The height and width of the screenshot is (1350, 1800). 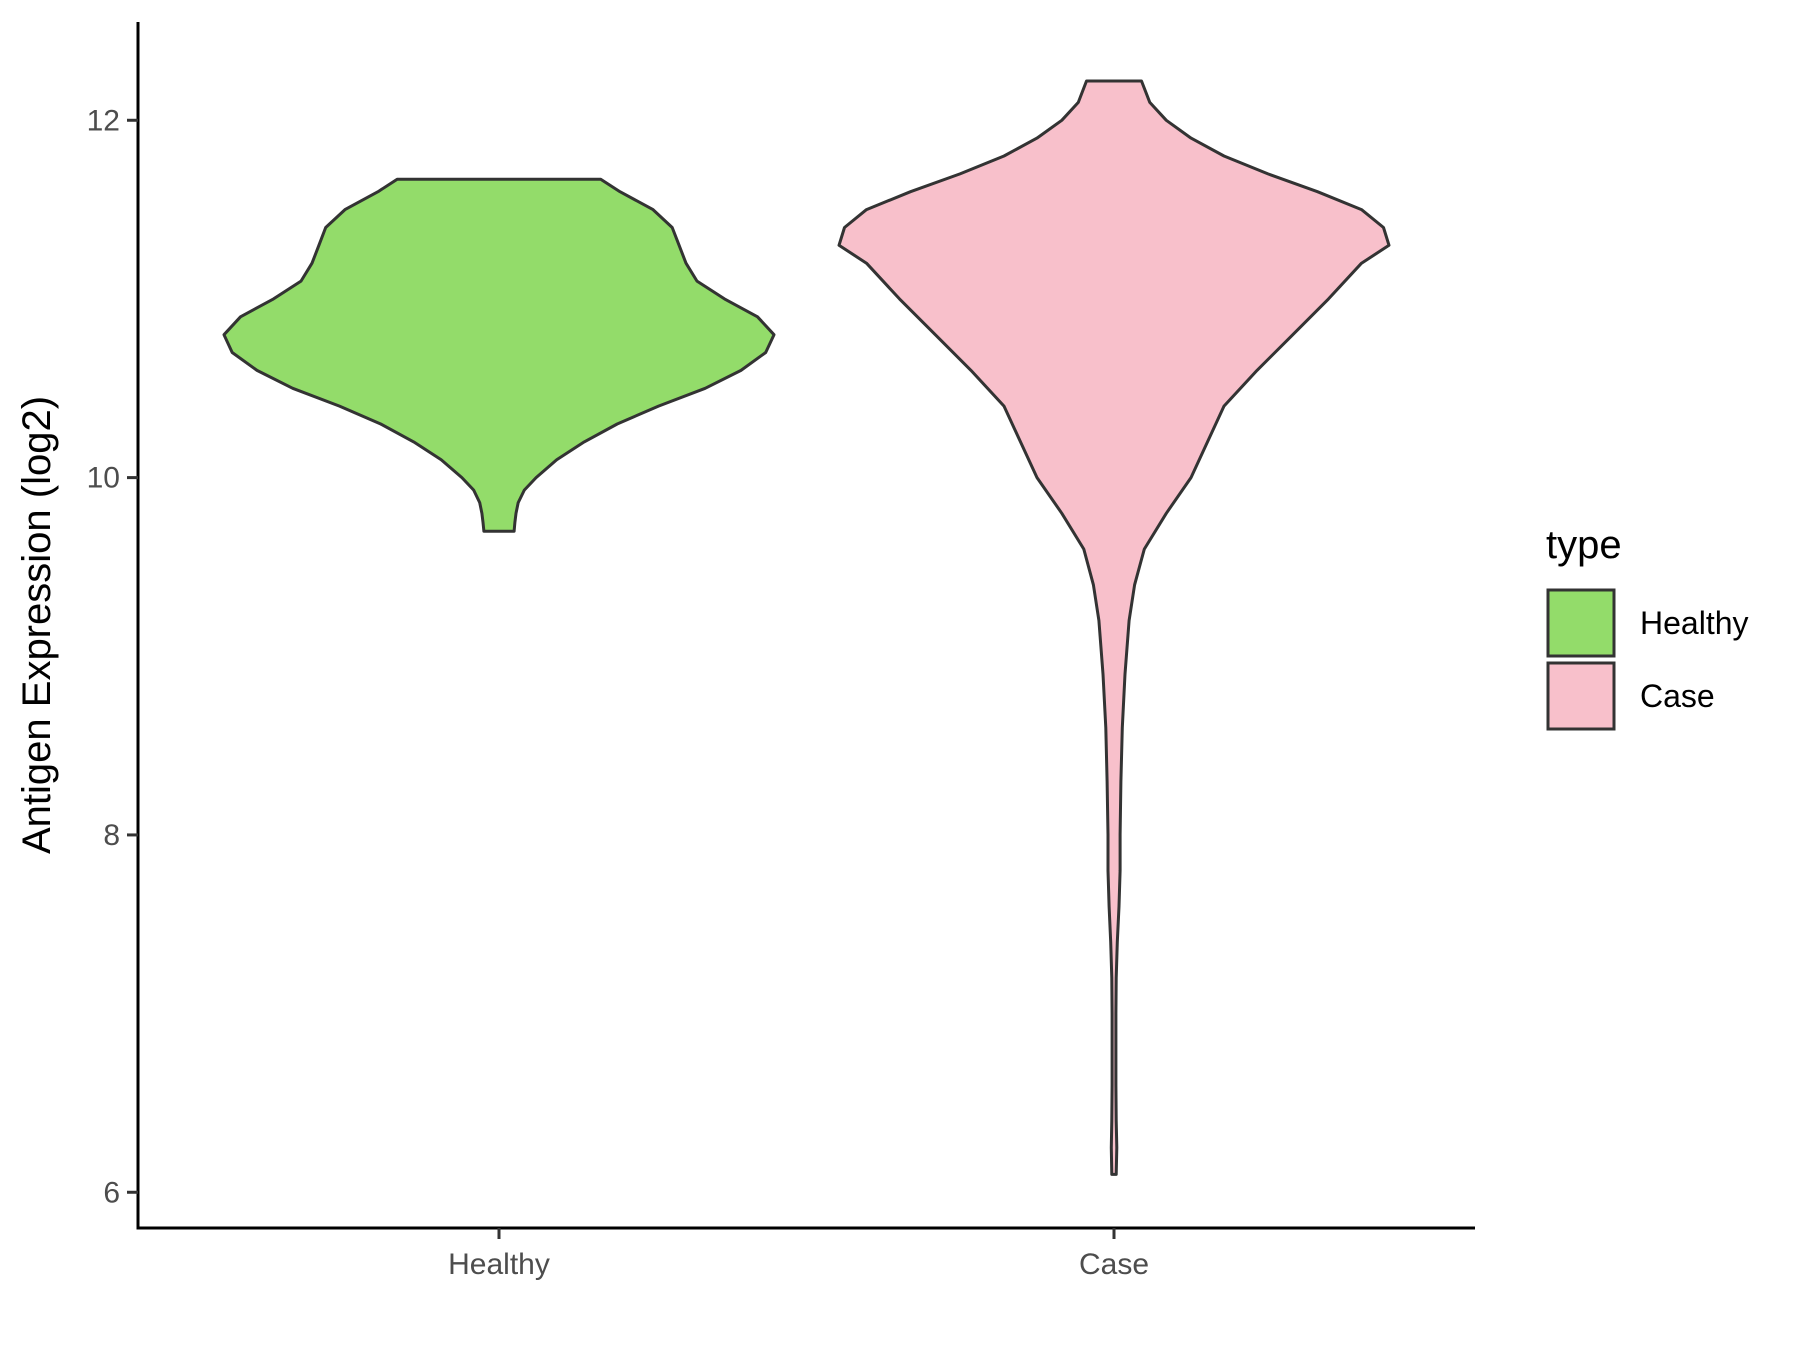 I want to click on legend-label-case: Case, so click(x=1677, y=696).